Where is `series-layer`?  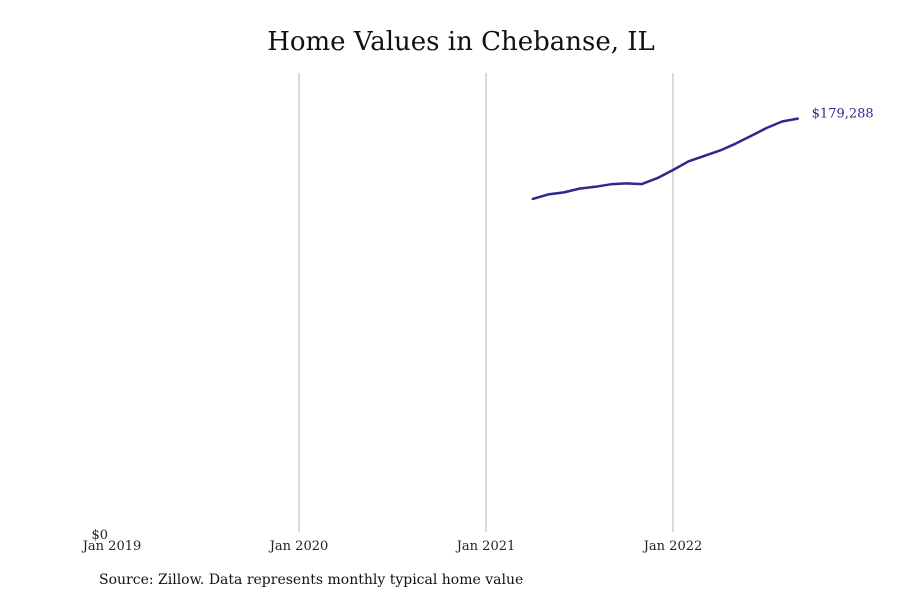 series-layer is located at coordinates (665, 159).